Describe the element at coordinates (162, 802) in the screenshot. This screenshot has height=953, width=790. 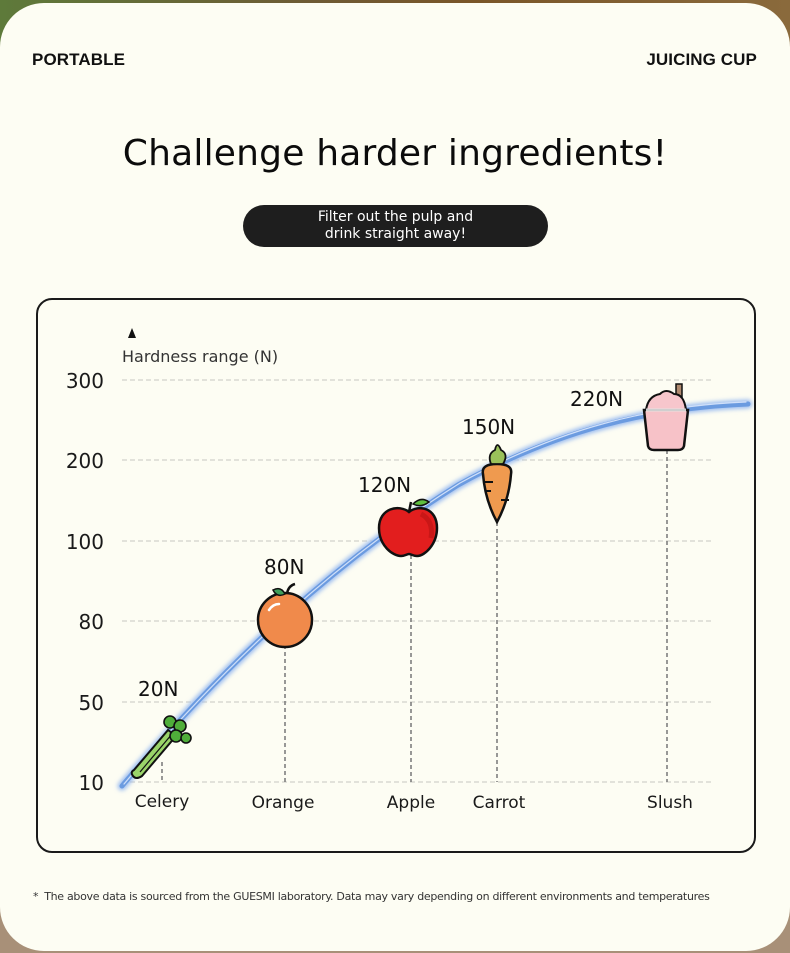
I see `x-label-celery: Celery` at that location.